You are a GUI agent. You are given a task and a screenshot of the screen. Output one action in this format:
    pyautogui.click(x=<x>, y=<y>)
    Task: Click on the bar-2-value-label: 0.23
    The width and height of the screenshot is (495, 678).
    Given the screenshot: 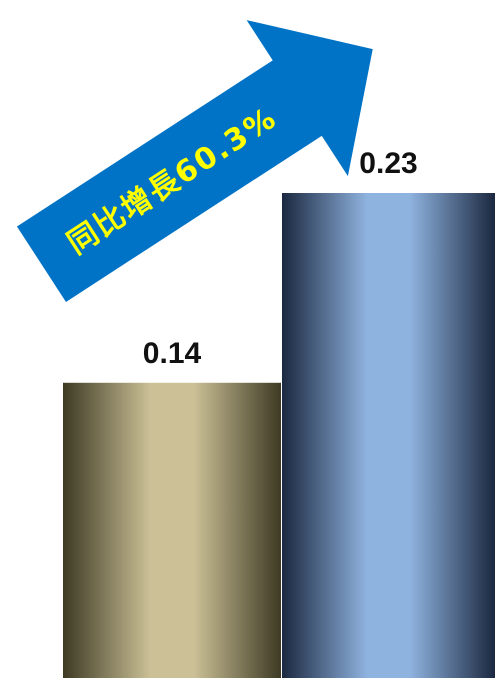 What is the action you would take?
    pyautogui.click(x=388, y=163)
    